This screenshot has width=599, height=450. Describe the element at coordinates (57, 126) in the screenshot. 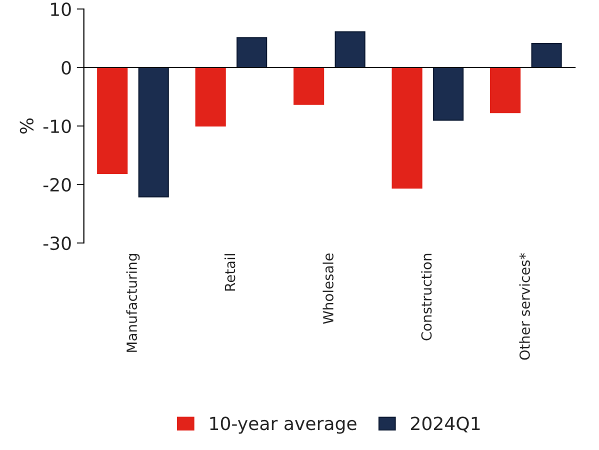

I see `y-tick-label: -10` at that location.